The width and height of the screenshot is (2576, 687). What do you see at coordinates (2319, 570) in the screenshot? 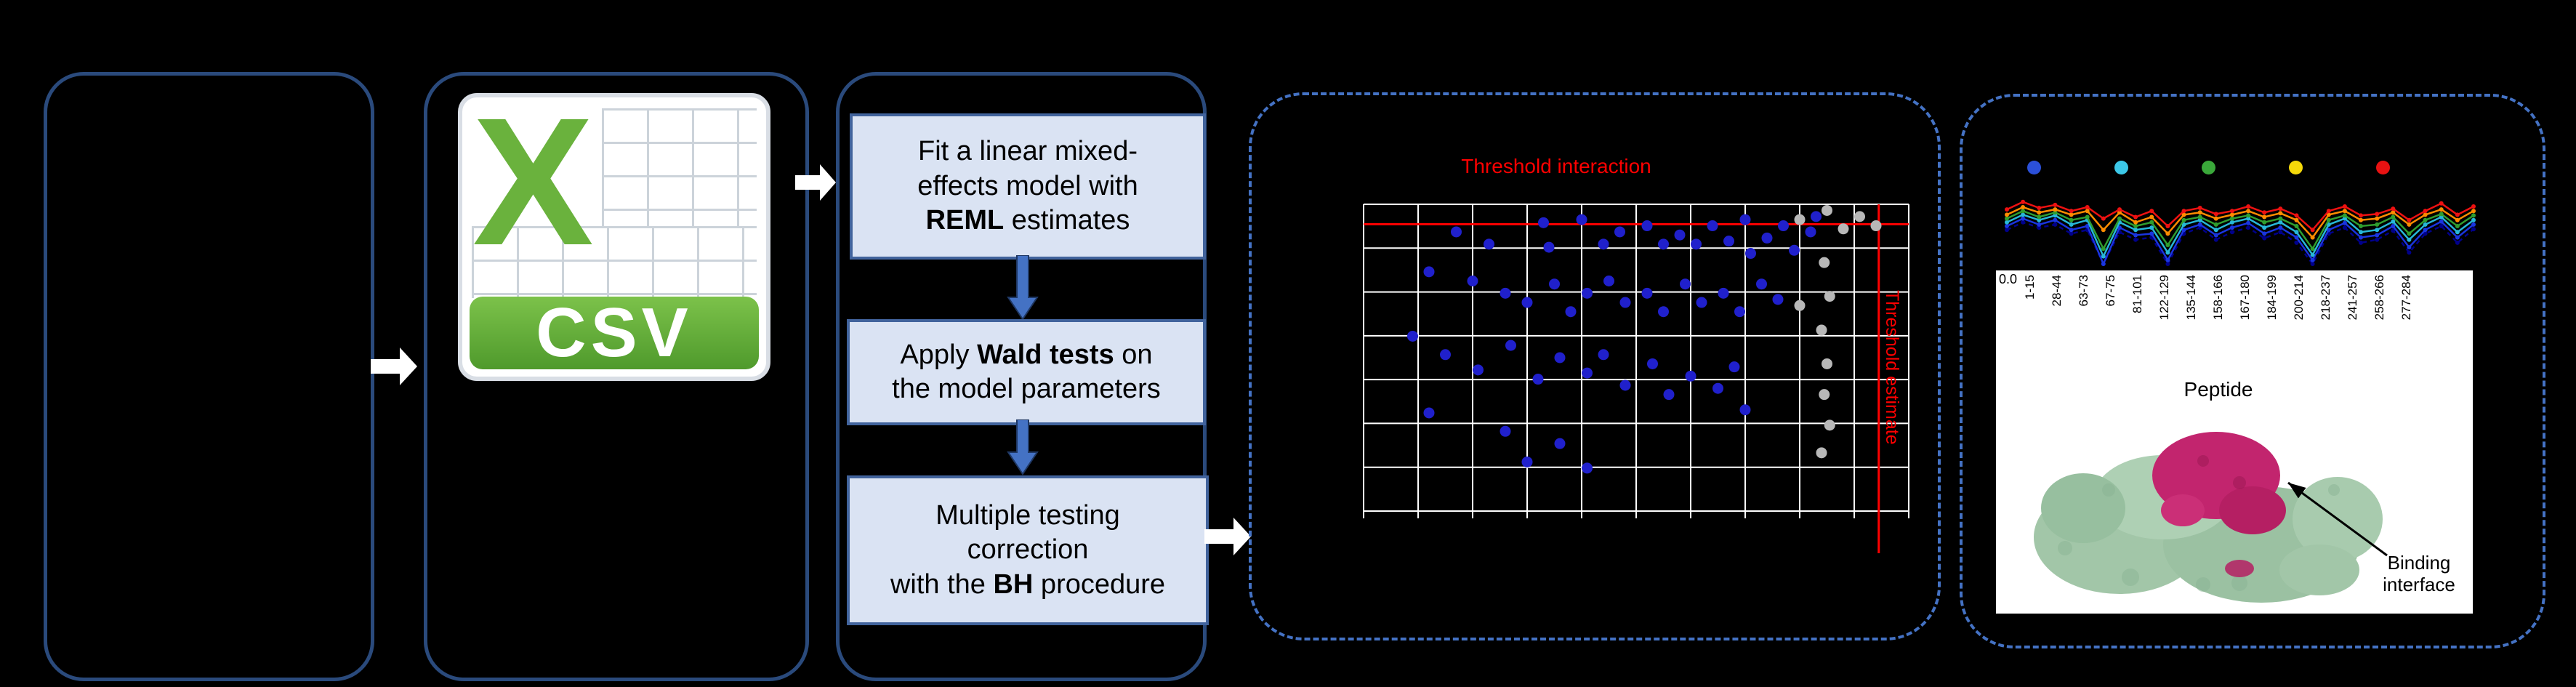
I see `protein-surface` at bounding box center [2319, 570].